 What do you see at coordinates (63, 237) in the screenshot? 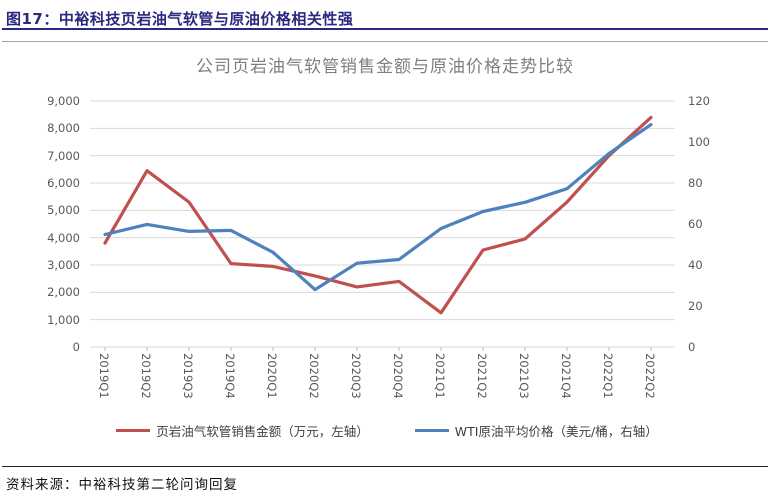
I see `left-axis-tick-label: 4,000` at bounding box center [63, 237].